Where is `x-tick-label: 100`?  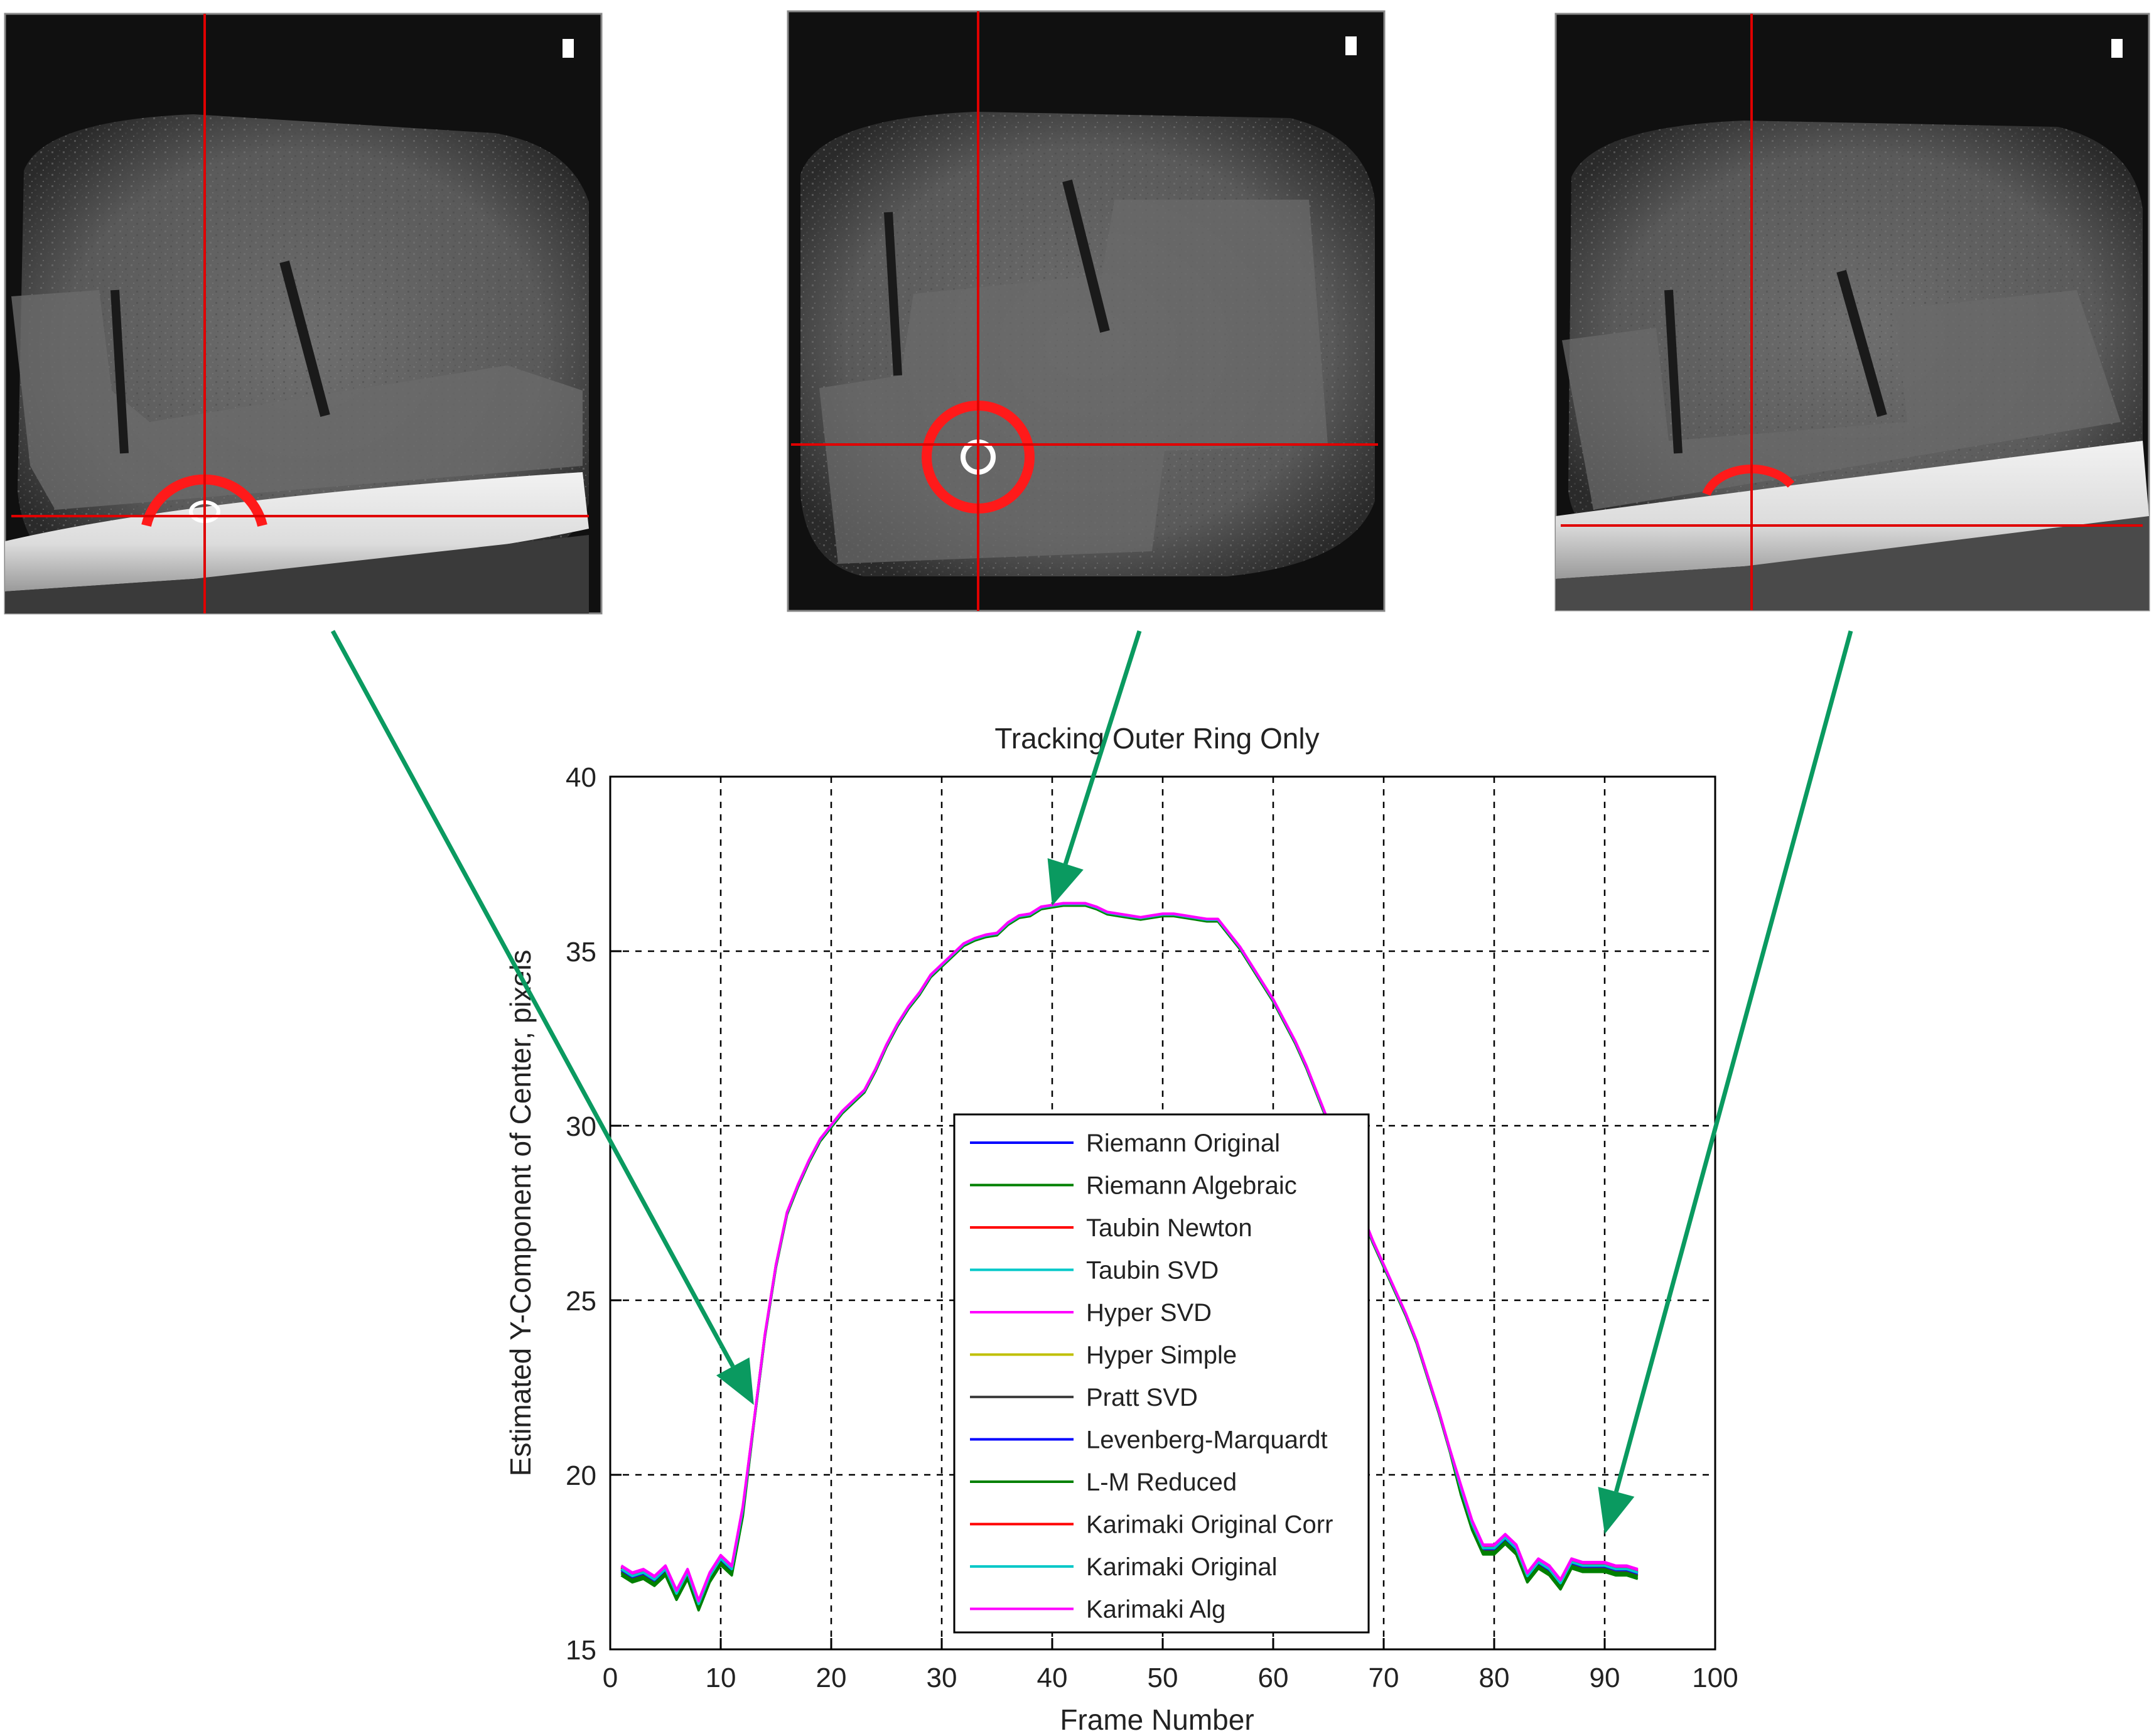 x-tick-label: 100 is located at coordinates (1715, 1678).